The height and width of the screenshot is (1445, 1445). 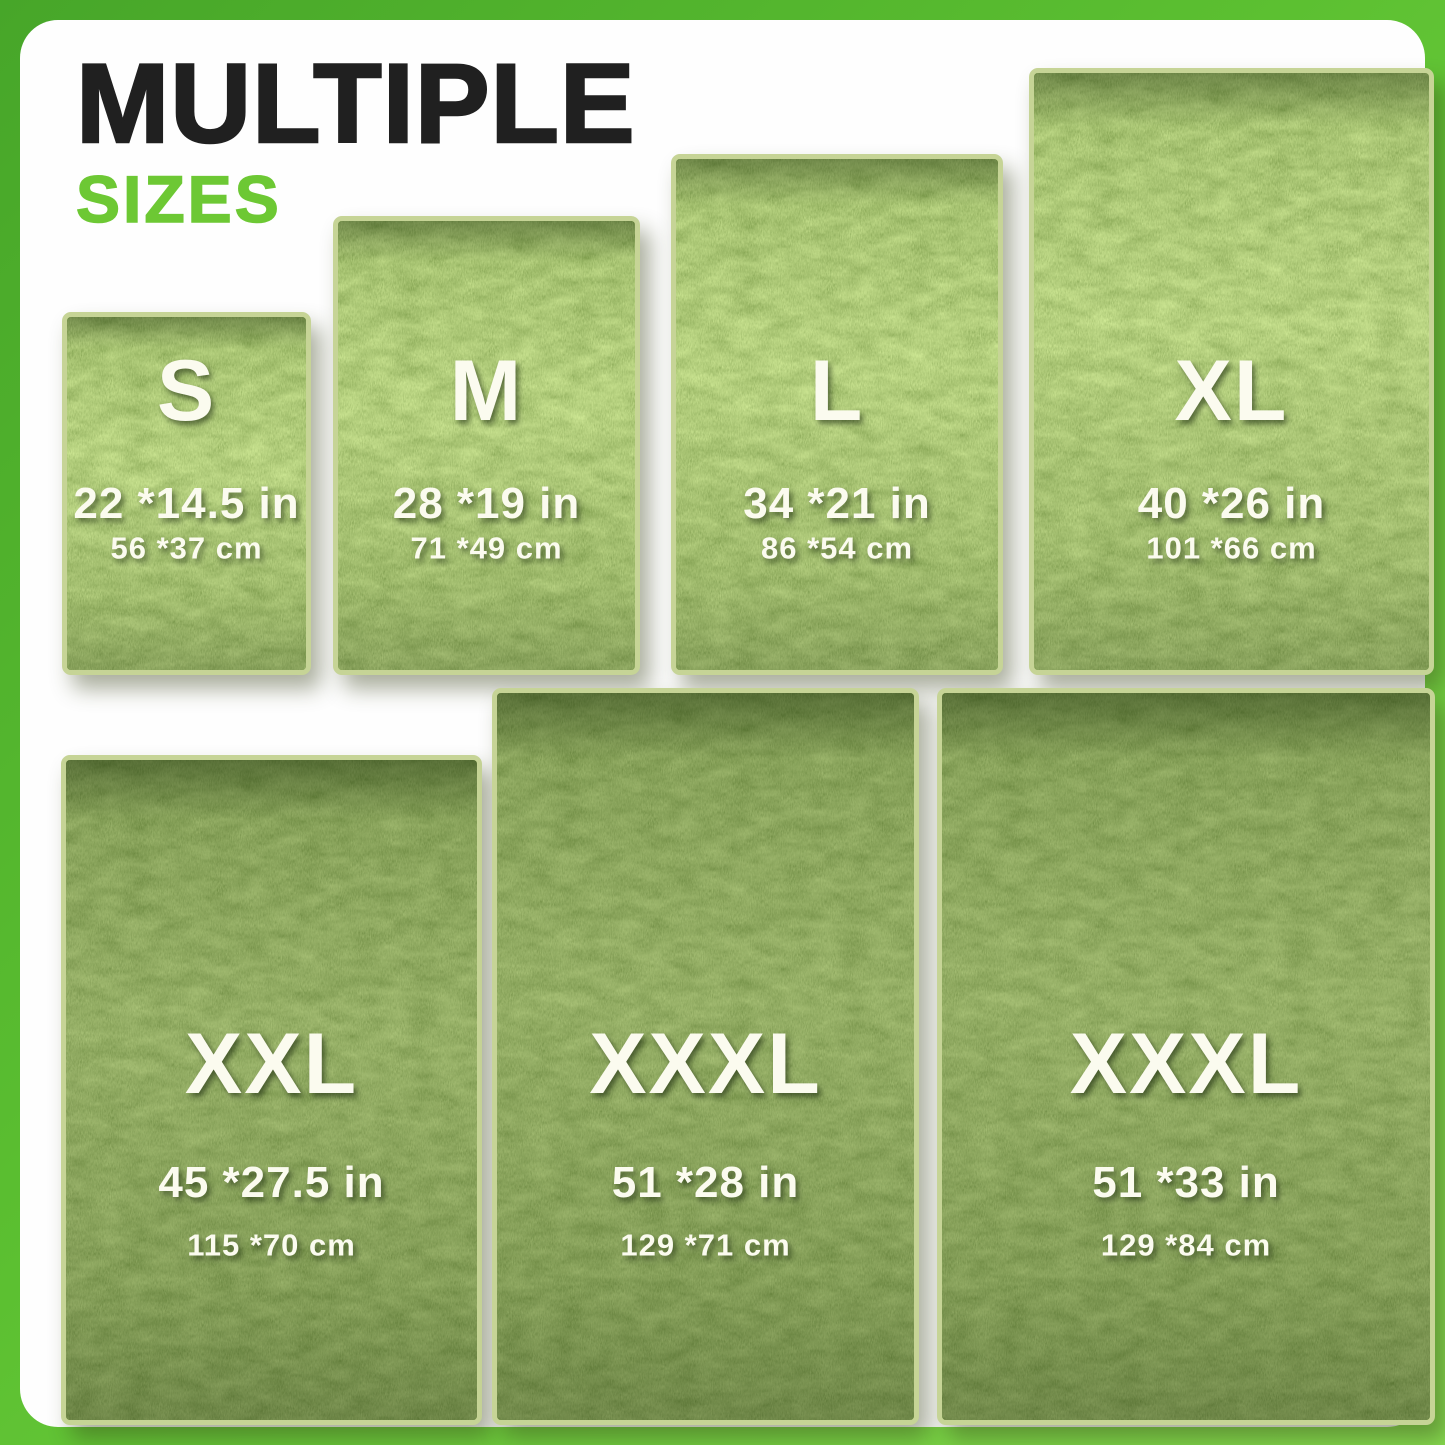 I want to click on dimensions-cm: 56 *37 cm, so click(x=186, y=548).